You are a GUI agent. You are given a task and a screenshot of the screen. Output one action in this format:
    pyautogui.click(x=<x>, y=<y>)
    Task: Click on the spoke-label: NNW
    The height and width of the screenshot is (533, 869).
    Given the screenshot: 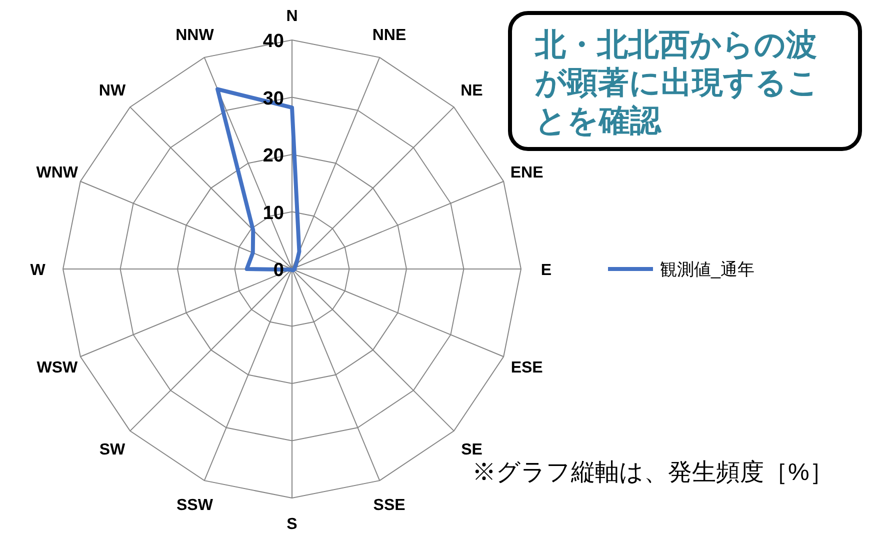 What is the action you would take?
    pyautogui.click(x=195, y=35)
    